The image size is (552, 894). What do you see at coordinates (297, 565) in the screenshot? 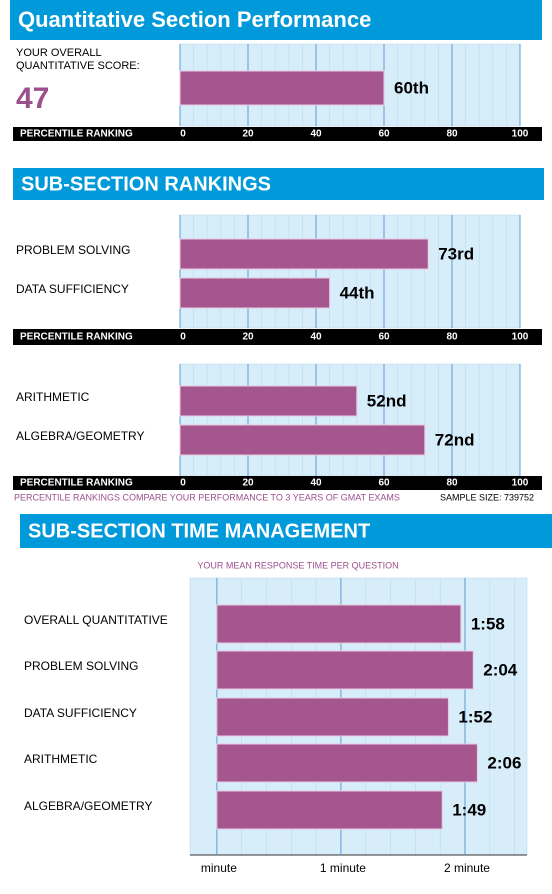
I see `subtitle: YOUR MEAN RESPONSE TIME PER QUESTION` at bounding box center [297, 565].